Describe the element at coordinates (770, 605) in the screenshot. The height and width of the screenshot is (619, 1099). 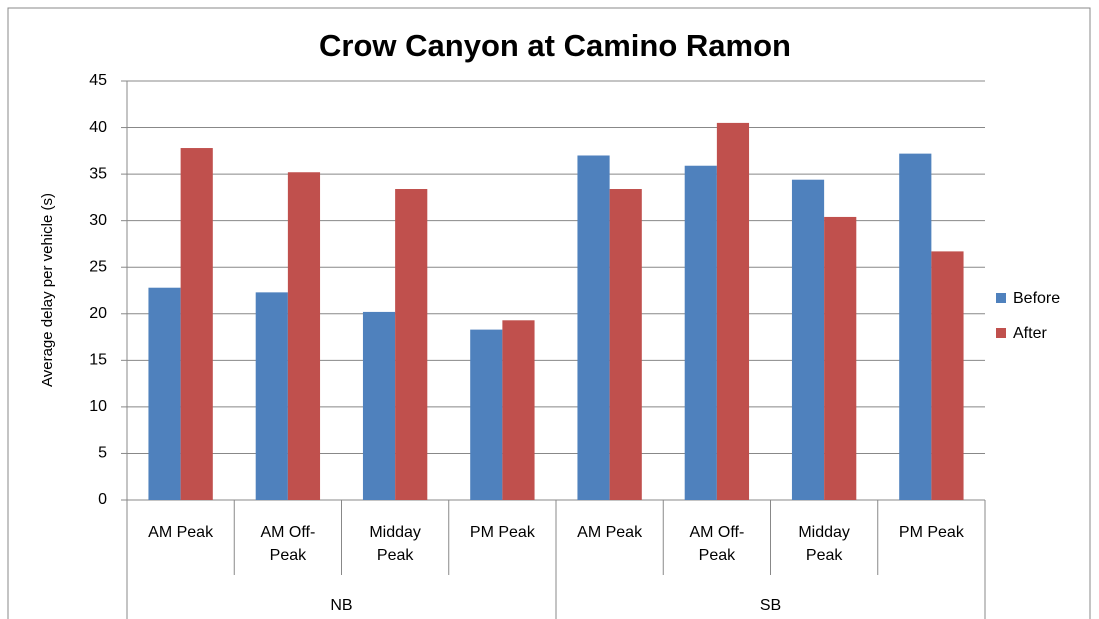
I see `group-label: SB` at that location.